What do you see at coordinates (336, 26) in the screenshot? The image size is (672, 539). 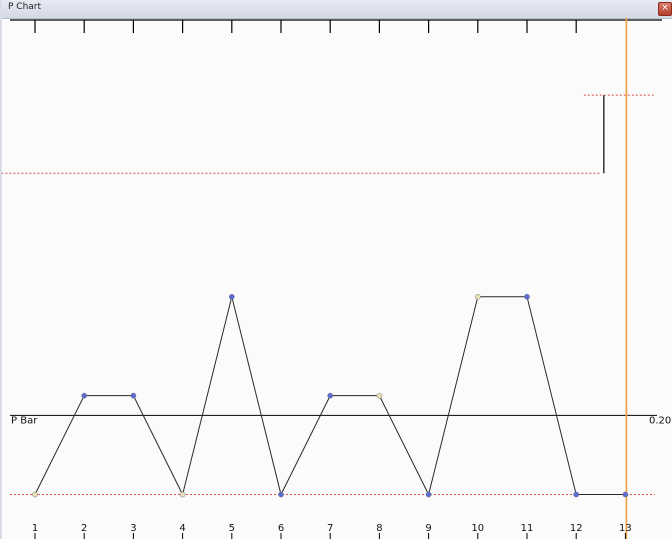 I see `top-axis-ticks` at bounding box center [336, 26].